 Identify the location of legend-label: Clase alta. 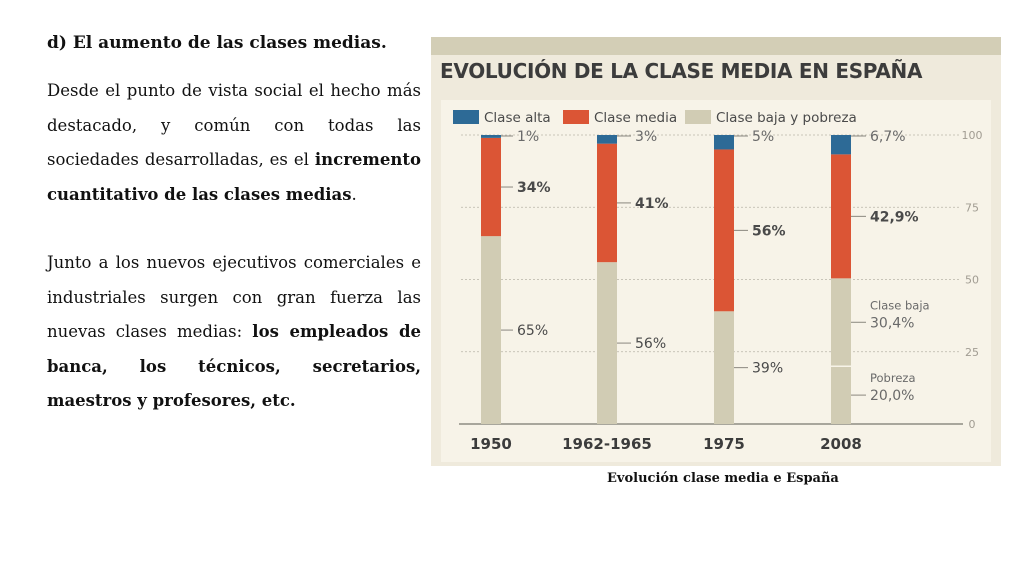
(517, 118).